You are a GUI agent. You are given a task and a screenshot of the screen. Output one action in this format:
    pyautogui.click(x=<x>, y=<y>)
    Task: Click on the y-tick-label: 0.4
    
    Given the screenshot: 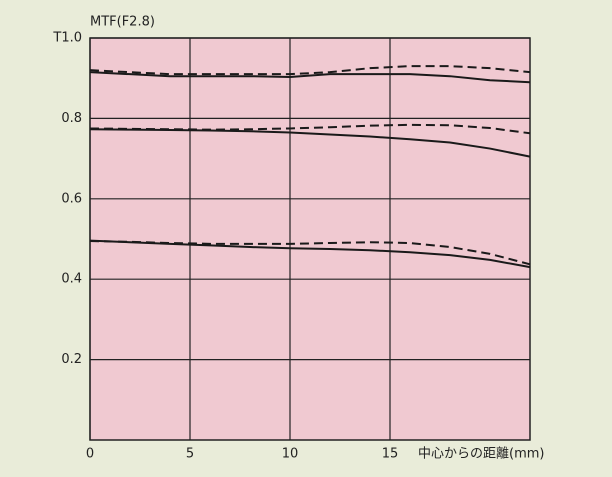 What is the action you would take?
    pyautogui.click(x=71, y=279)
    